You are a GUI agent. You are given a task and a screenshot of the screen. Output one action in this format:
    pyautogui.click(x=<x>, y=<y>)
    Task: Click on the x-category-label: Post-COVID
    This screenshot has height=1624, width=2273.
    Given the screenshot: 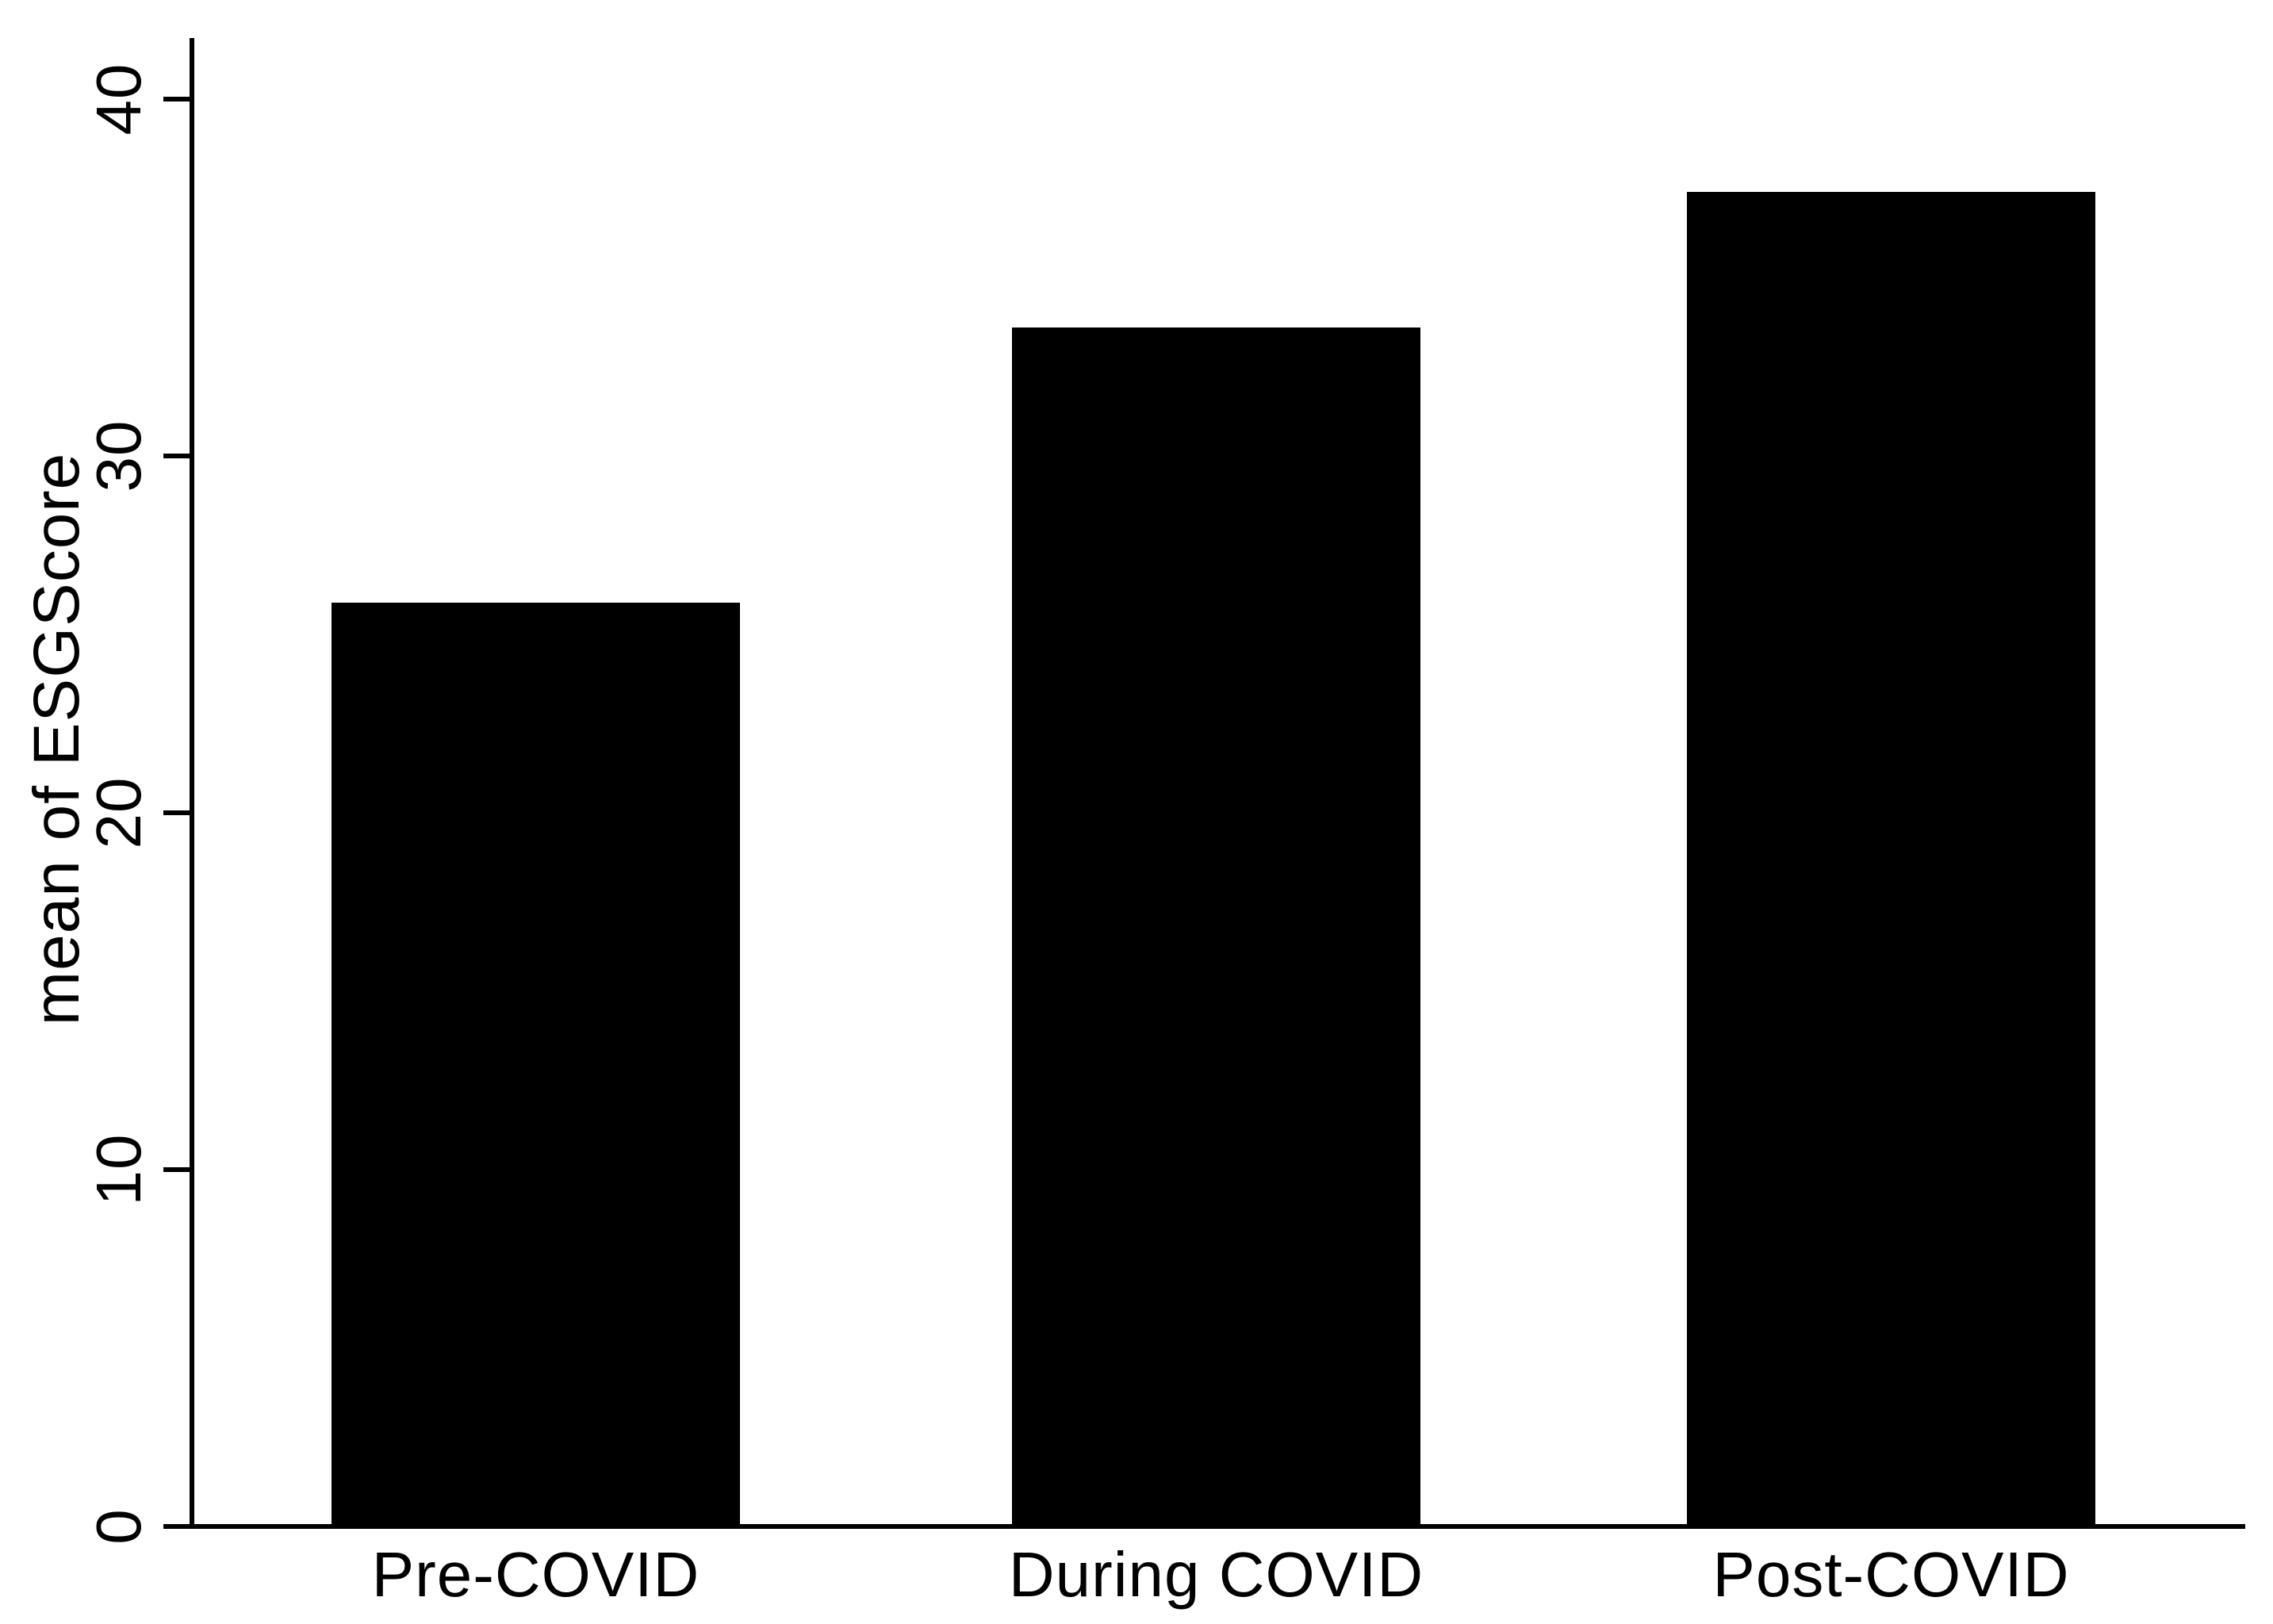 What is the action you would take?
    pyautogui.click(x=1891, y=1574)
    